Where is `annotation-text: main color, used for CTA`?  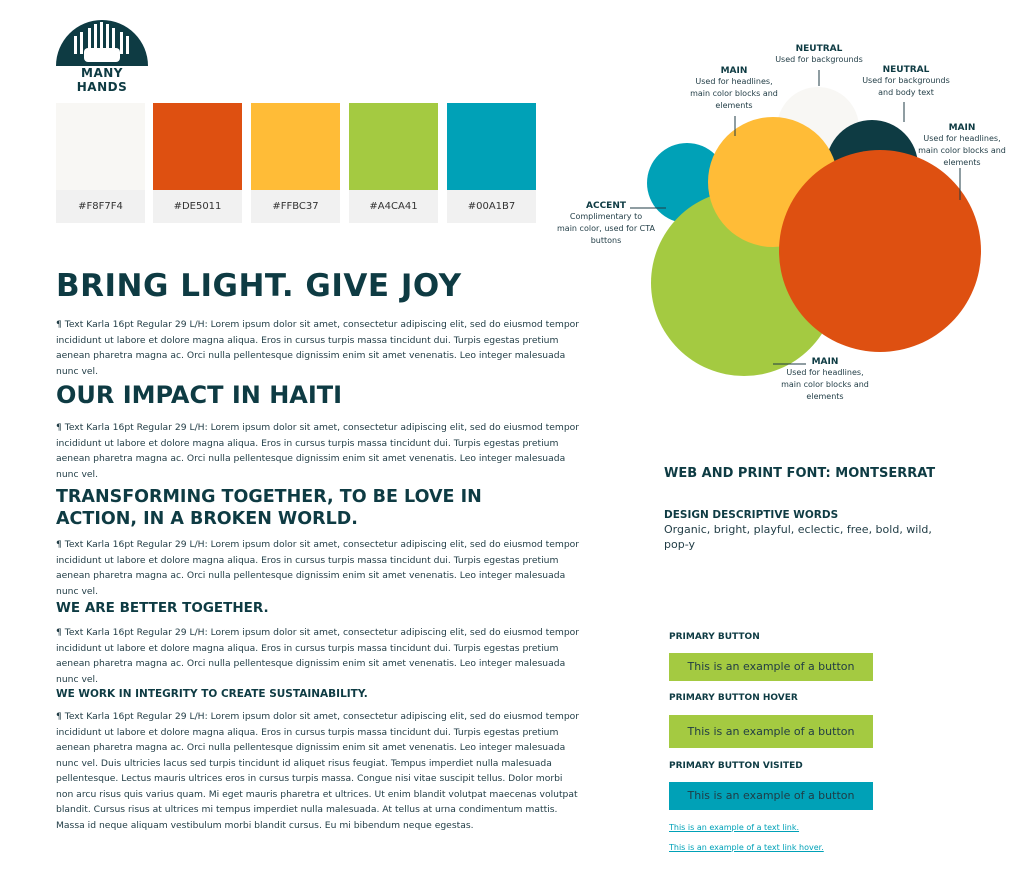 annotation-text: main color, used for CTA is located at coordinates (606, 228).